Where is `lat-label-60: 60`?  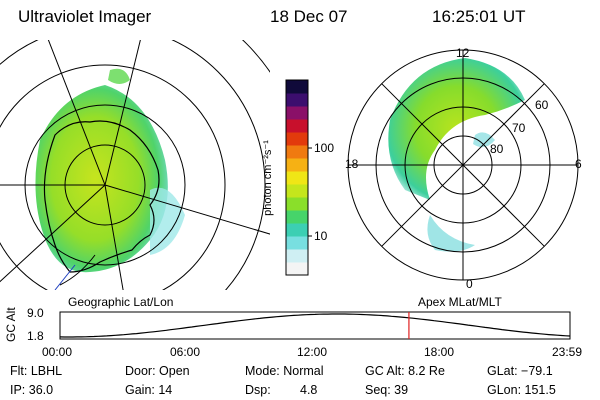 lat-label-60: 60 is located at coordinates (542, 105).